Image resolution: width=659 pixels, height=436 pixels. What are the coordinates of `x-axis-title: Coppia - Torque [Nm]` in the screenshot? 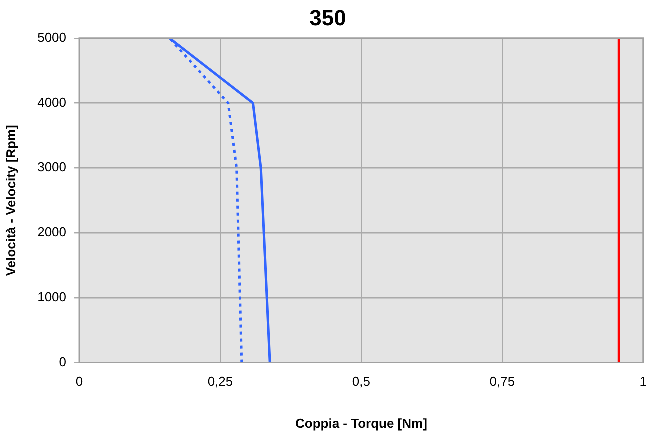 It's located at (361, 423).